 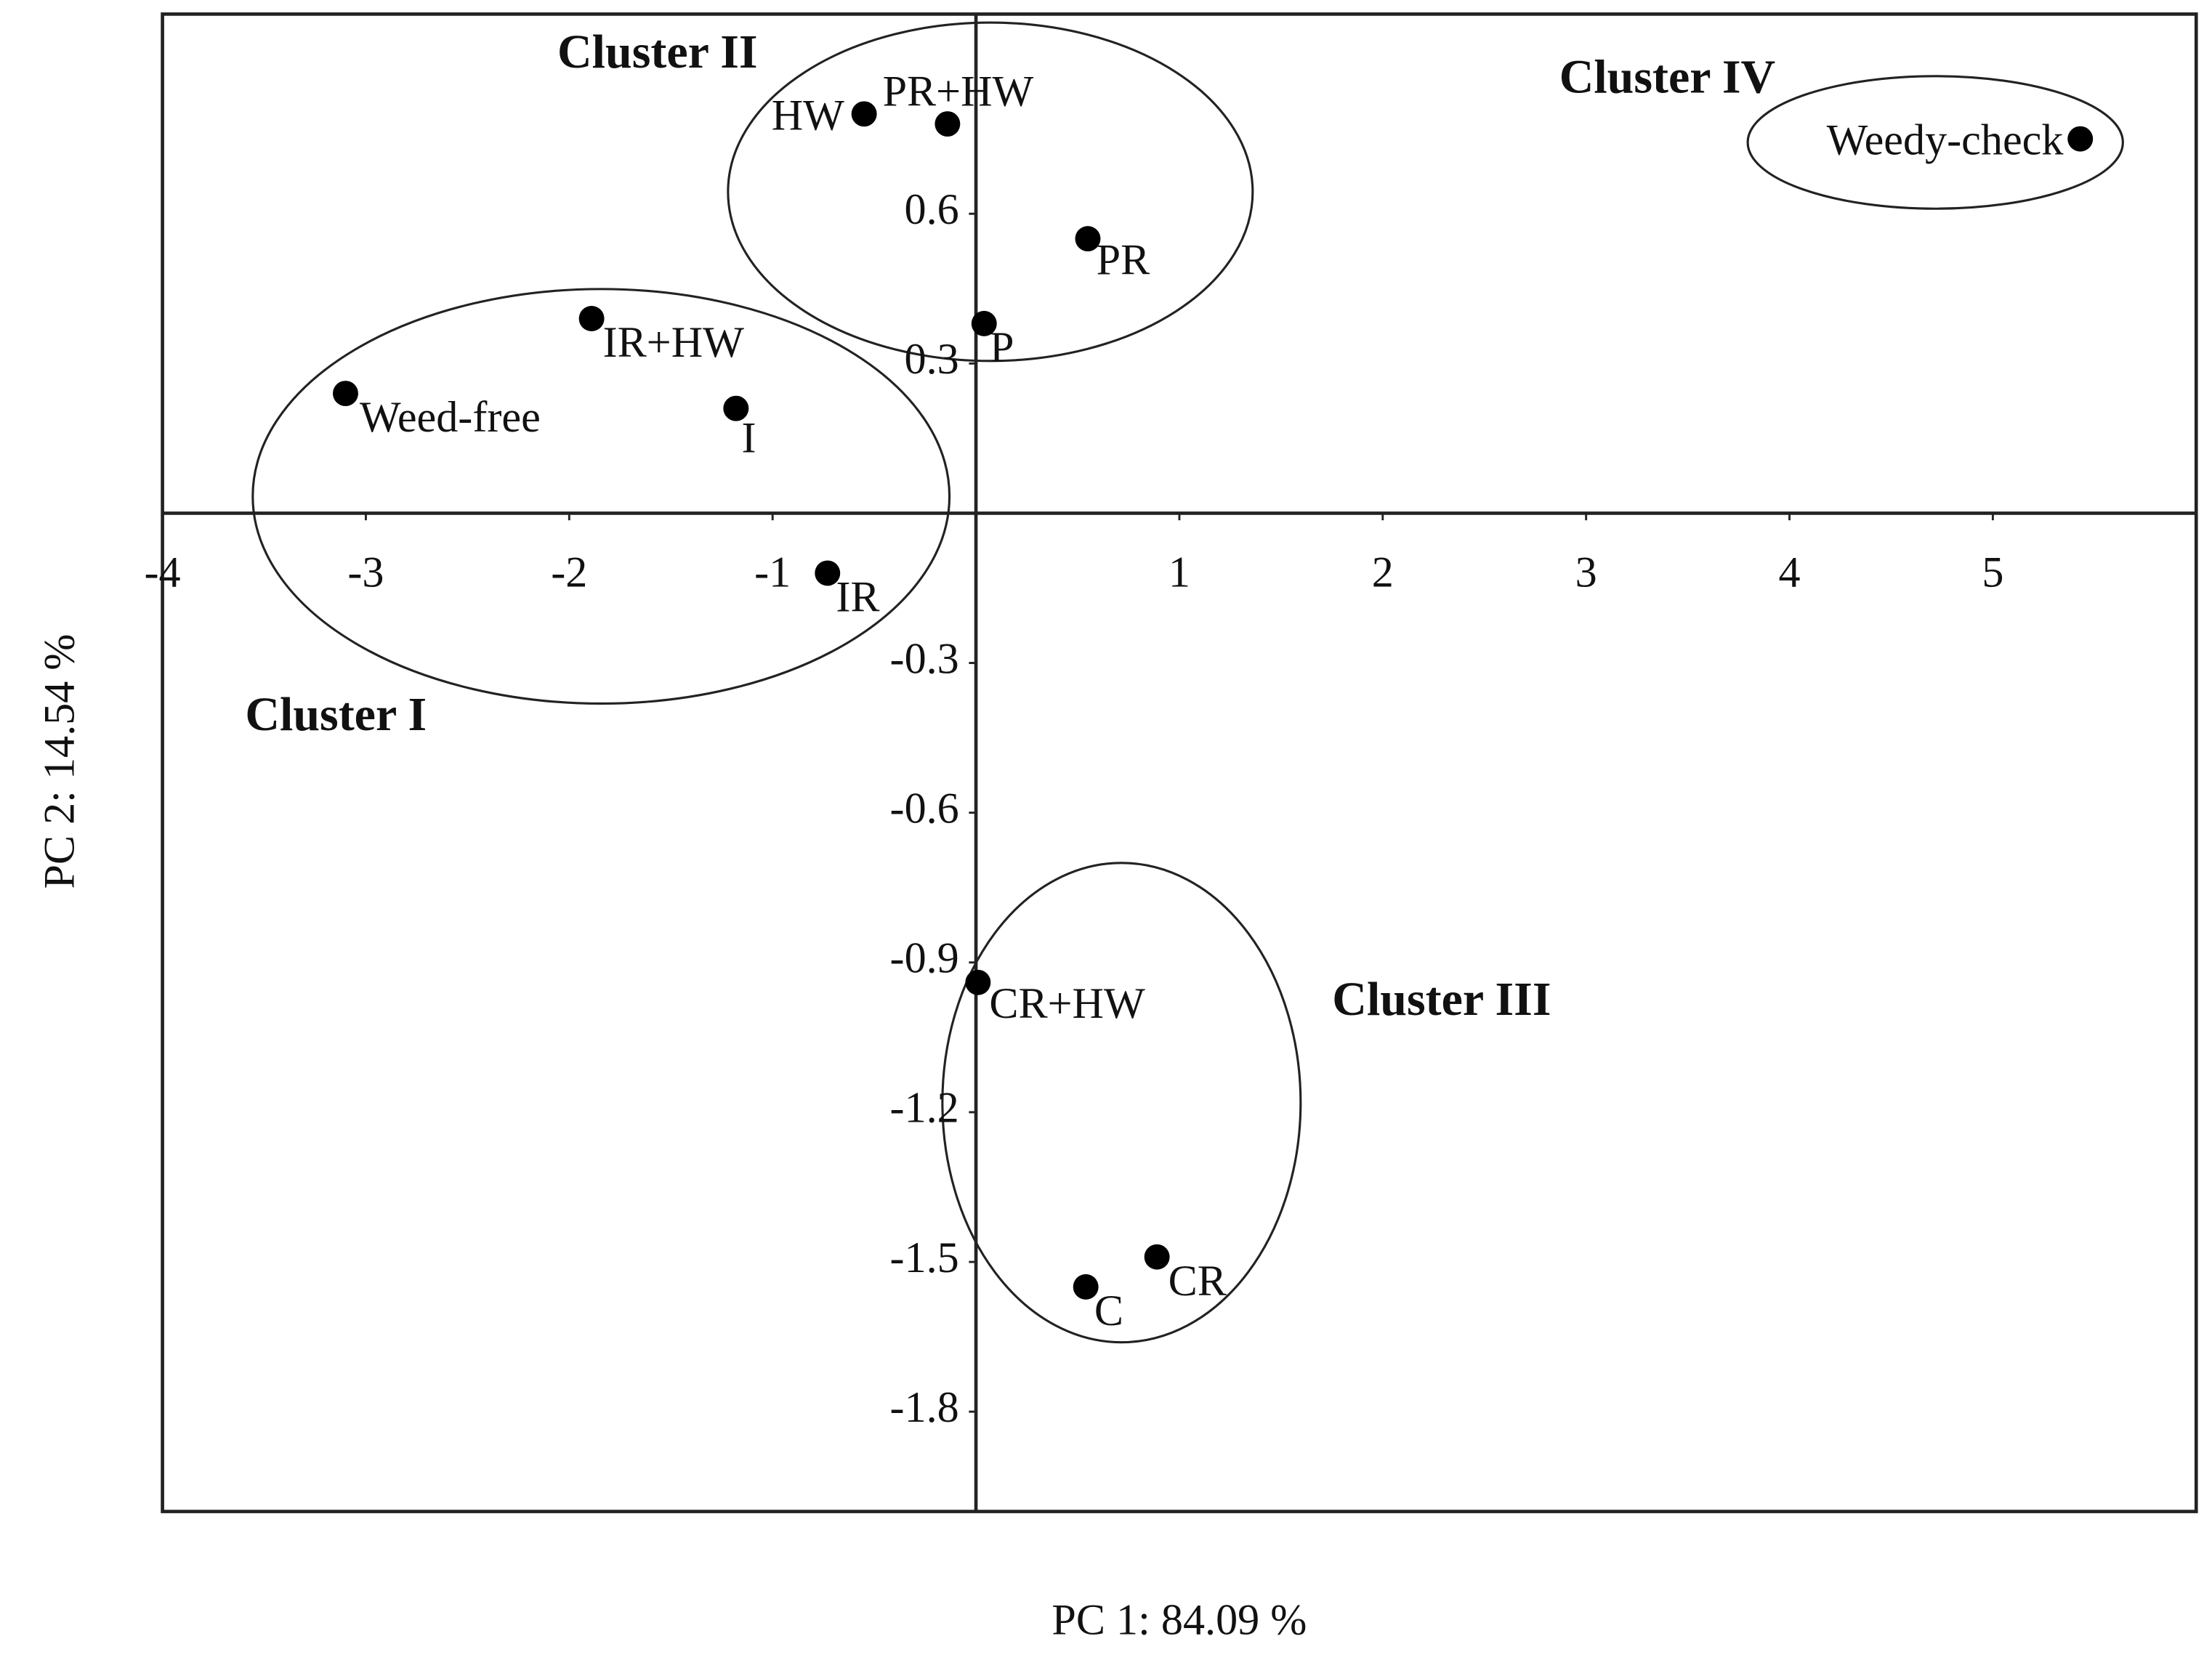 What do you see at coordinates (1108, 1311) in the screenshot?
I see `point-label: C` at bounding box center [1108, 1311].